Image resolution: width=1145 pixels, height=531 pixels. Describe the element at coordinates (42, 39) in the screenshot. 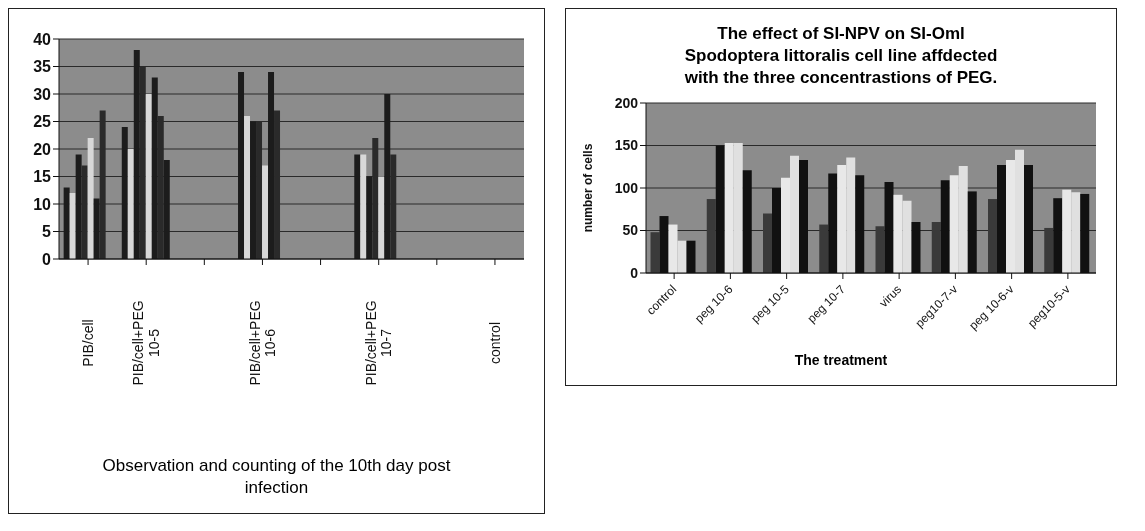

I see `y-tick-label: 40` at that location.